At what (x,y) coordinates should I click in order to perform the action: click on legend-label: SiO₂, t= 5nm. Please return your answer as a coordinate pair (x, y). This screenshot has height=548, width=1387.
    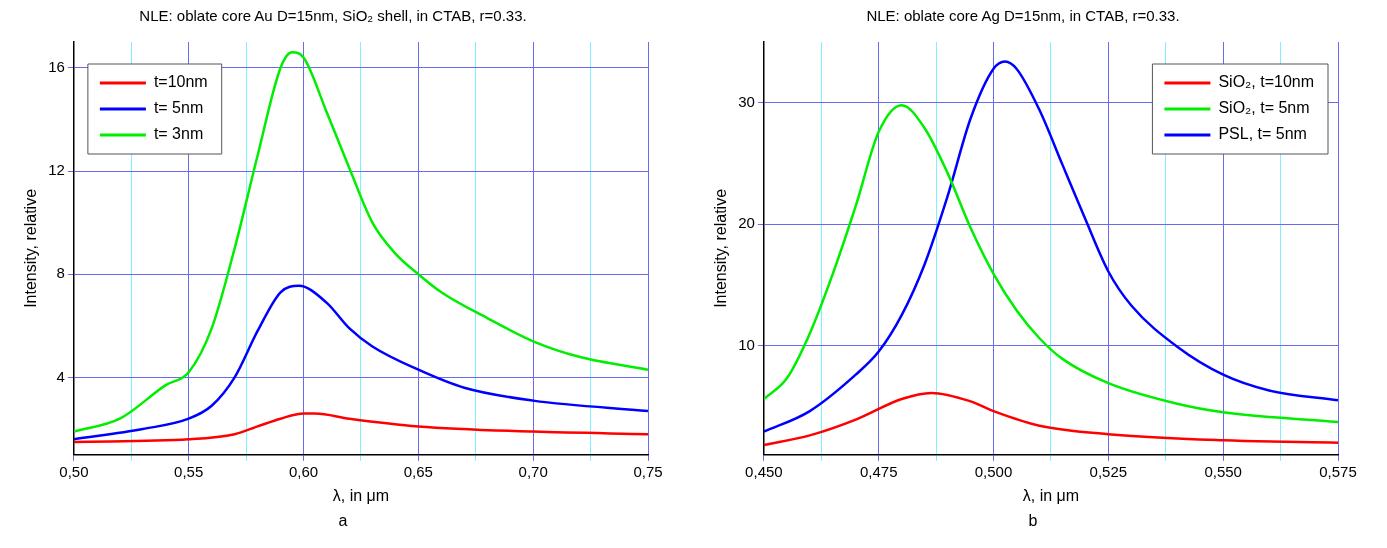
    Looking at the image, I should click on (1264, 108).